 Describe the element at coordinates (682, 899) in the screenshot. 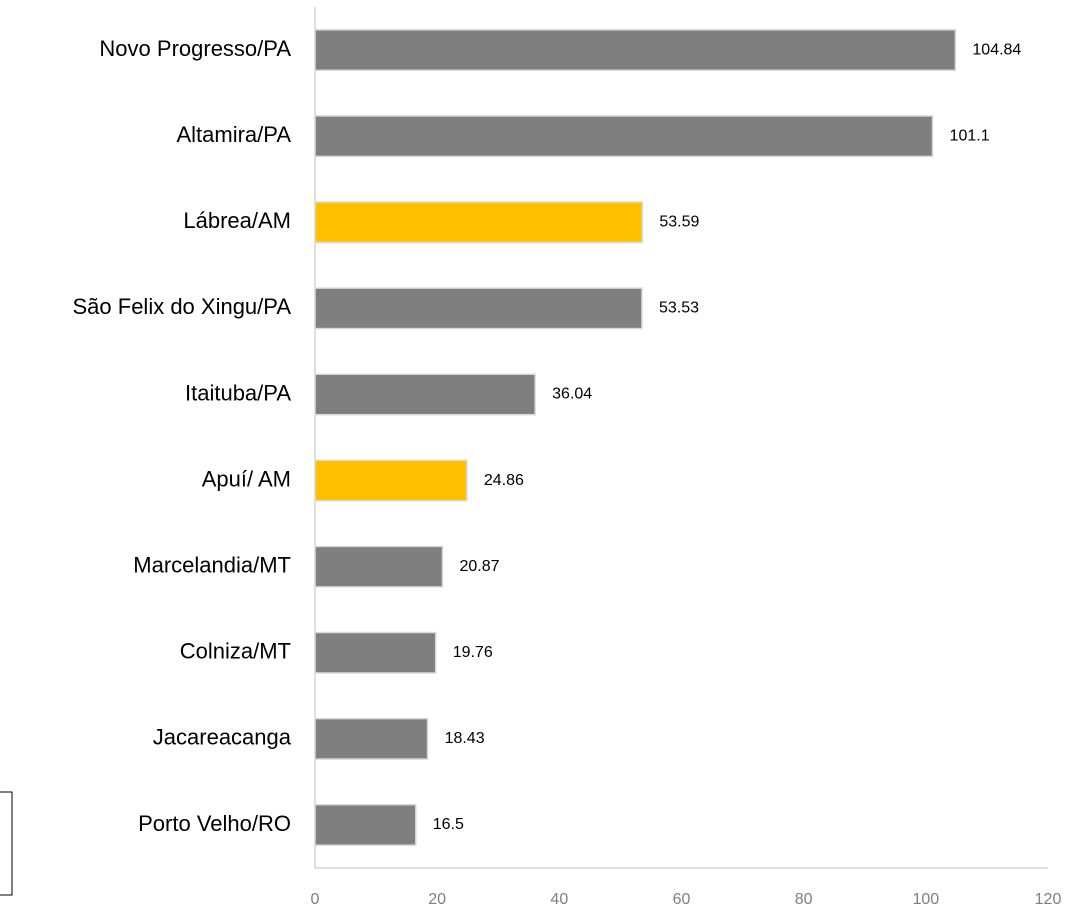

I see `x-tick-label: 60` at that location.